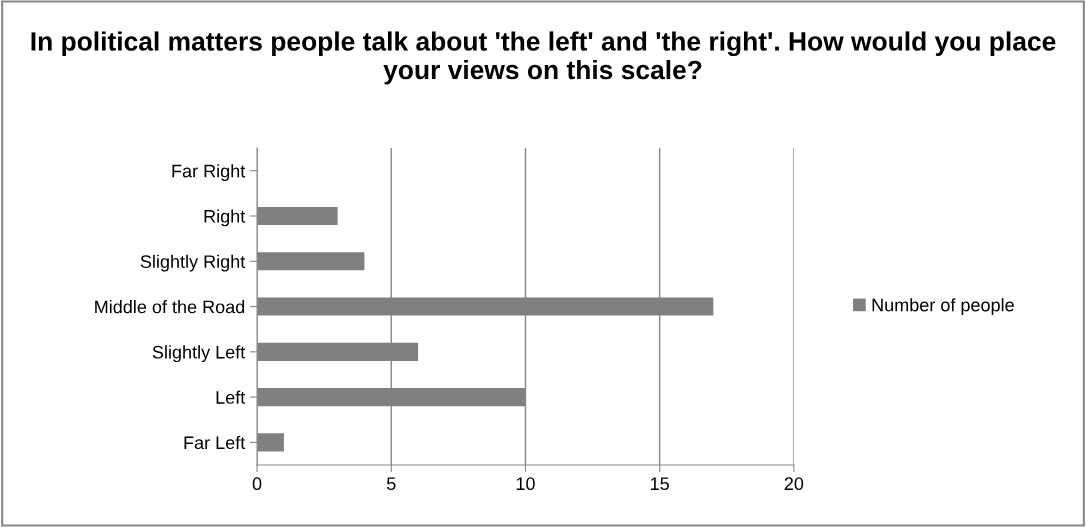 This screenshot has width=1086, height=527. I want to click on y-tick-label: Left, so click(231, 397).